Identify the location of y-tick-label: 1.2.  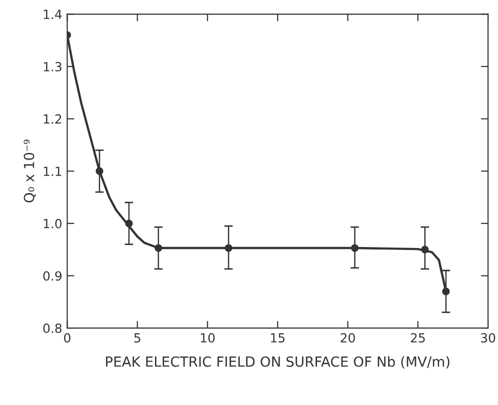
(53, 119).